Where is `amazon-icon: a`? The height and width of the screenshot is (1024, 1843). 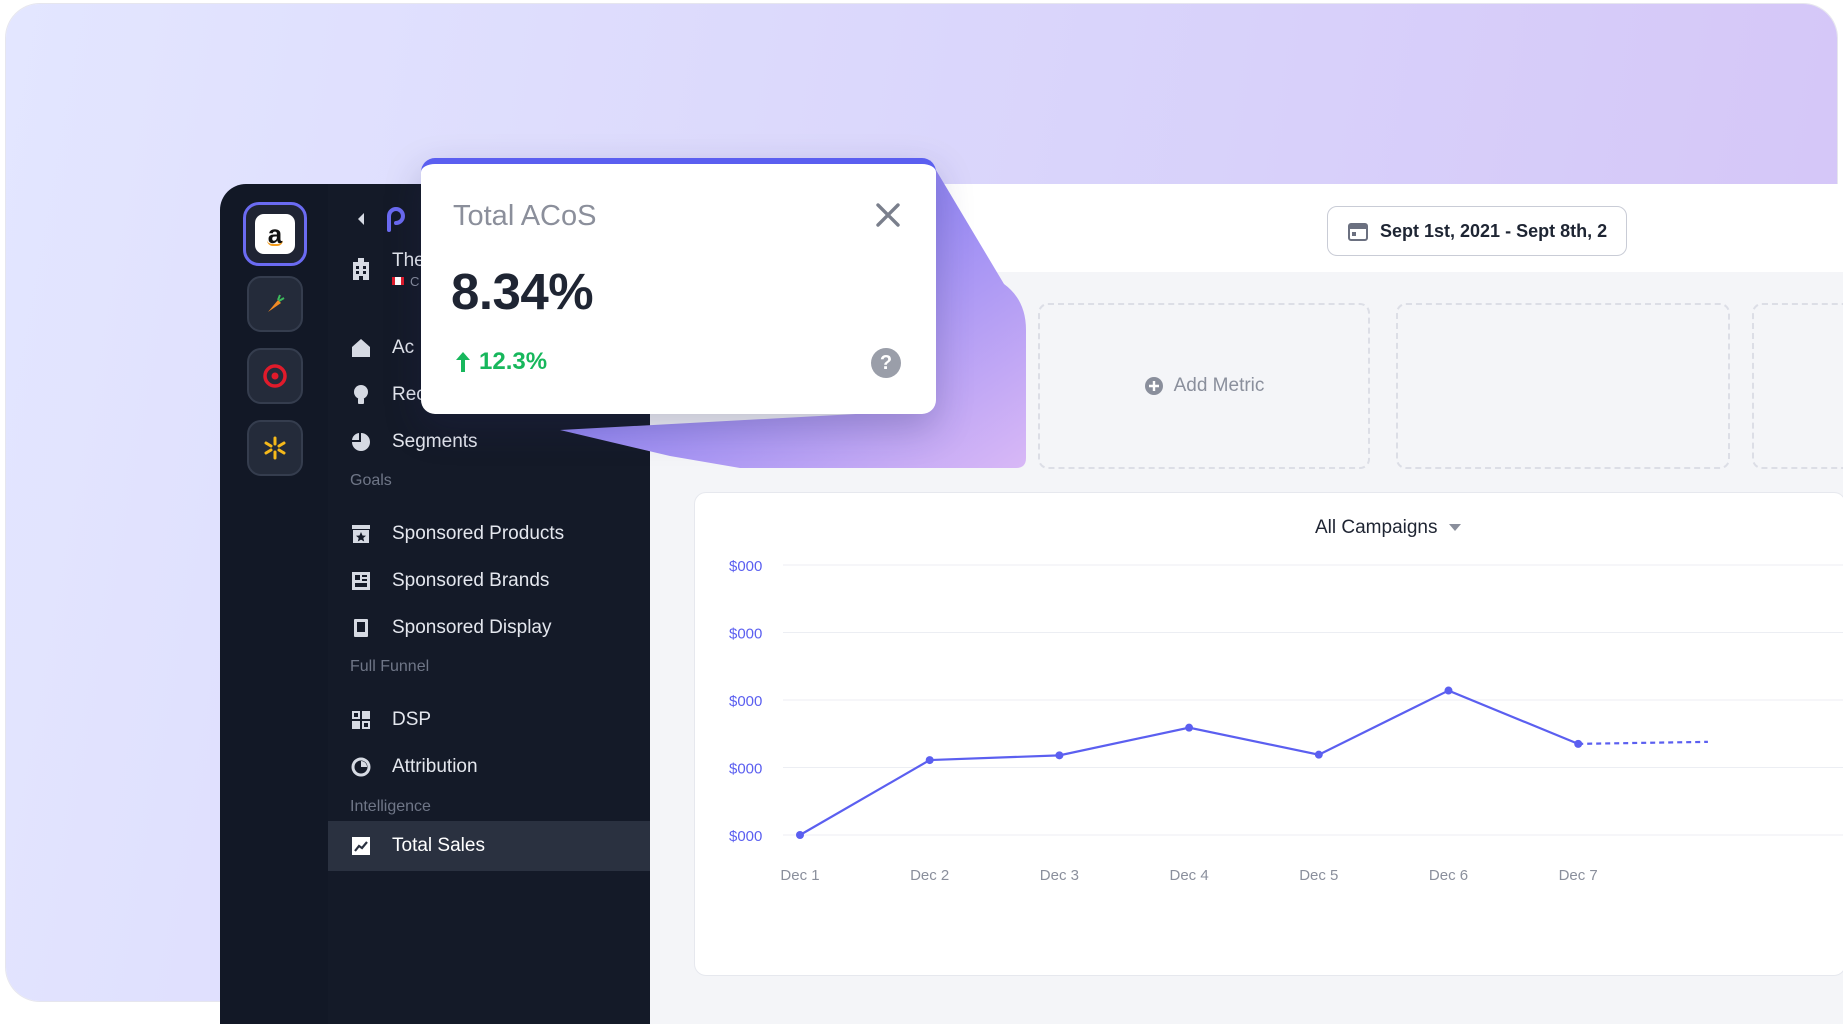 amazon-icon: a is located at coordinates (275, 234).